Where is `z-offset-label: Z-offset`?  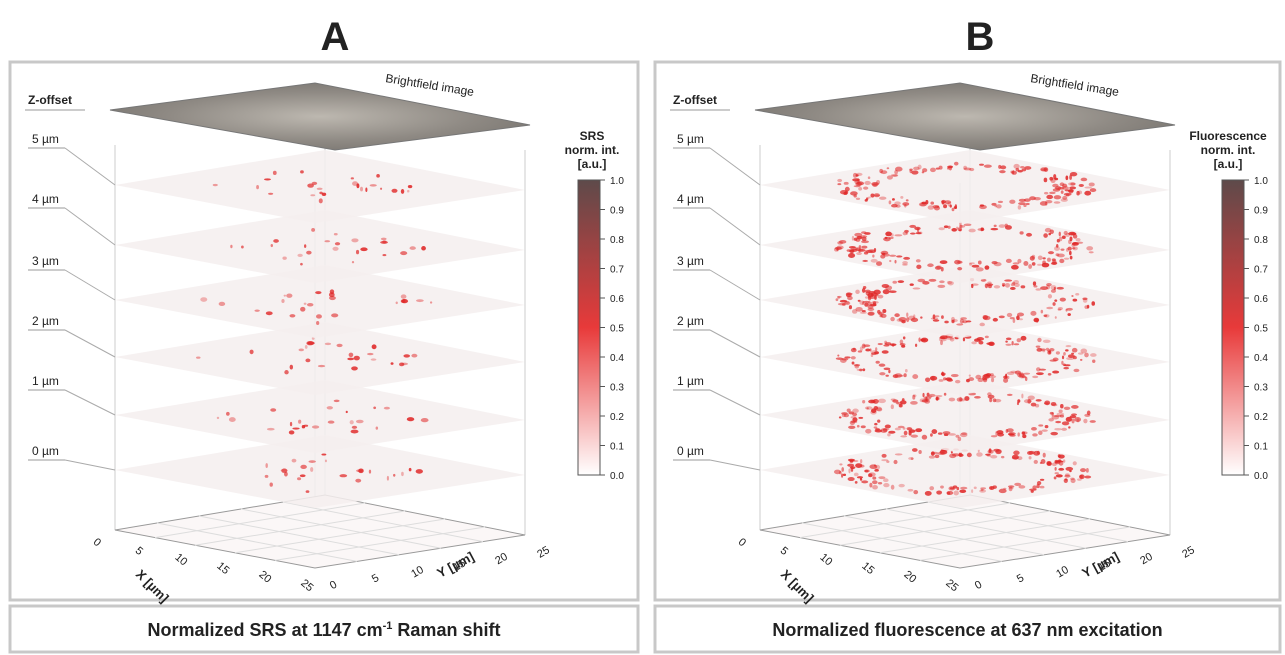 z-offset-label: Z-offset is located at coordinates (50, 100).